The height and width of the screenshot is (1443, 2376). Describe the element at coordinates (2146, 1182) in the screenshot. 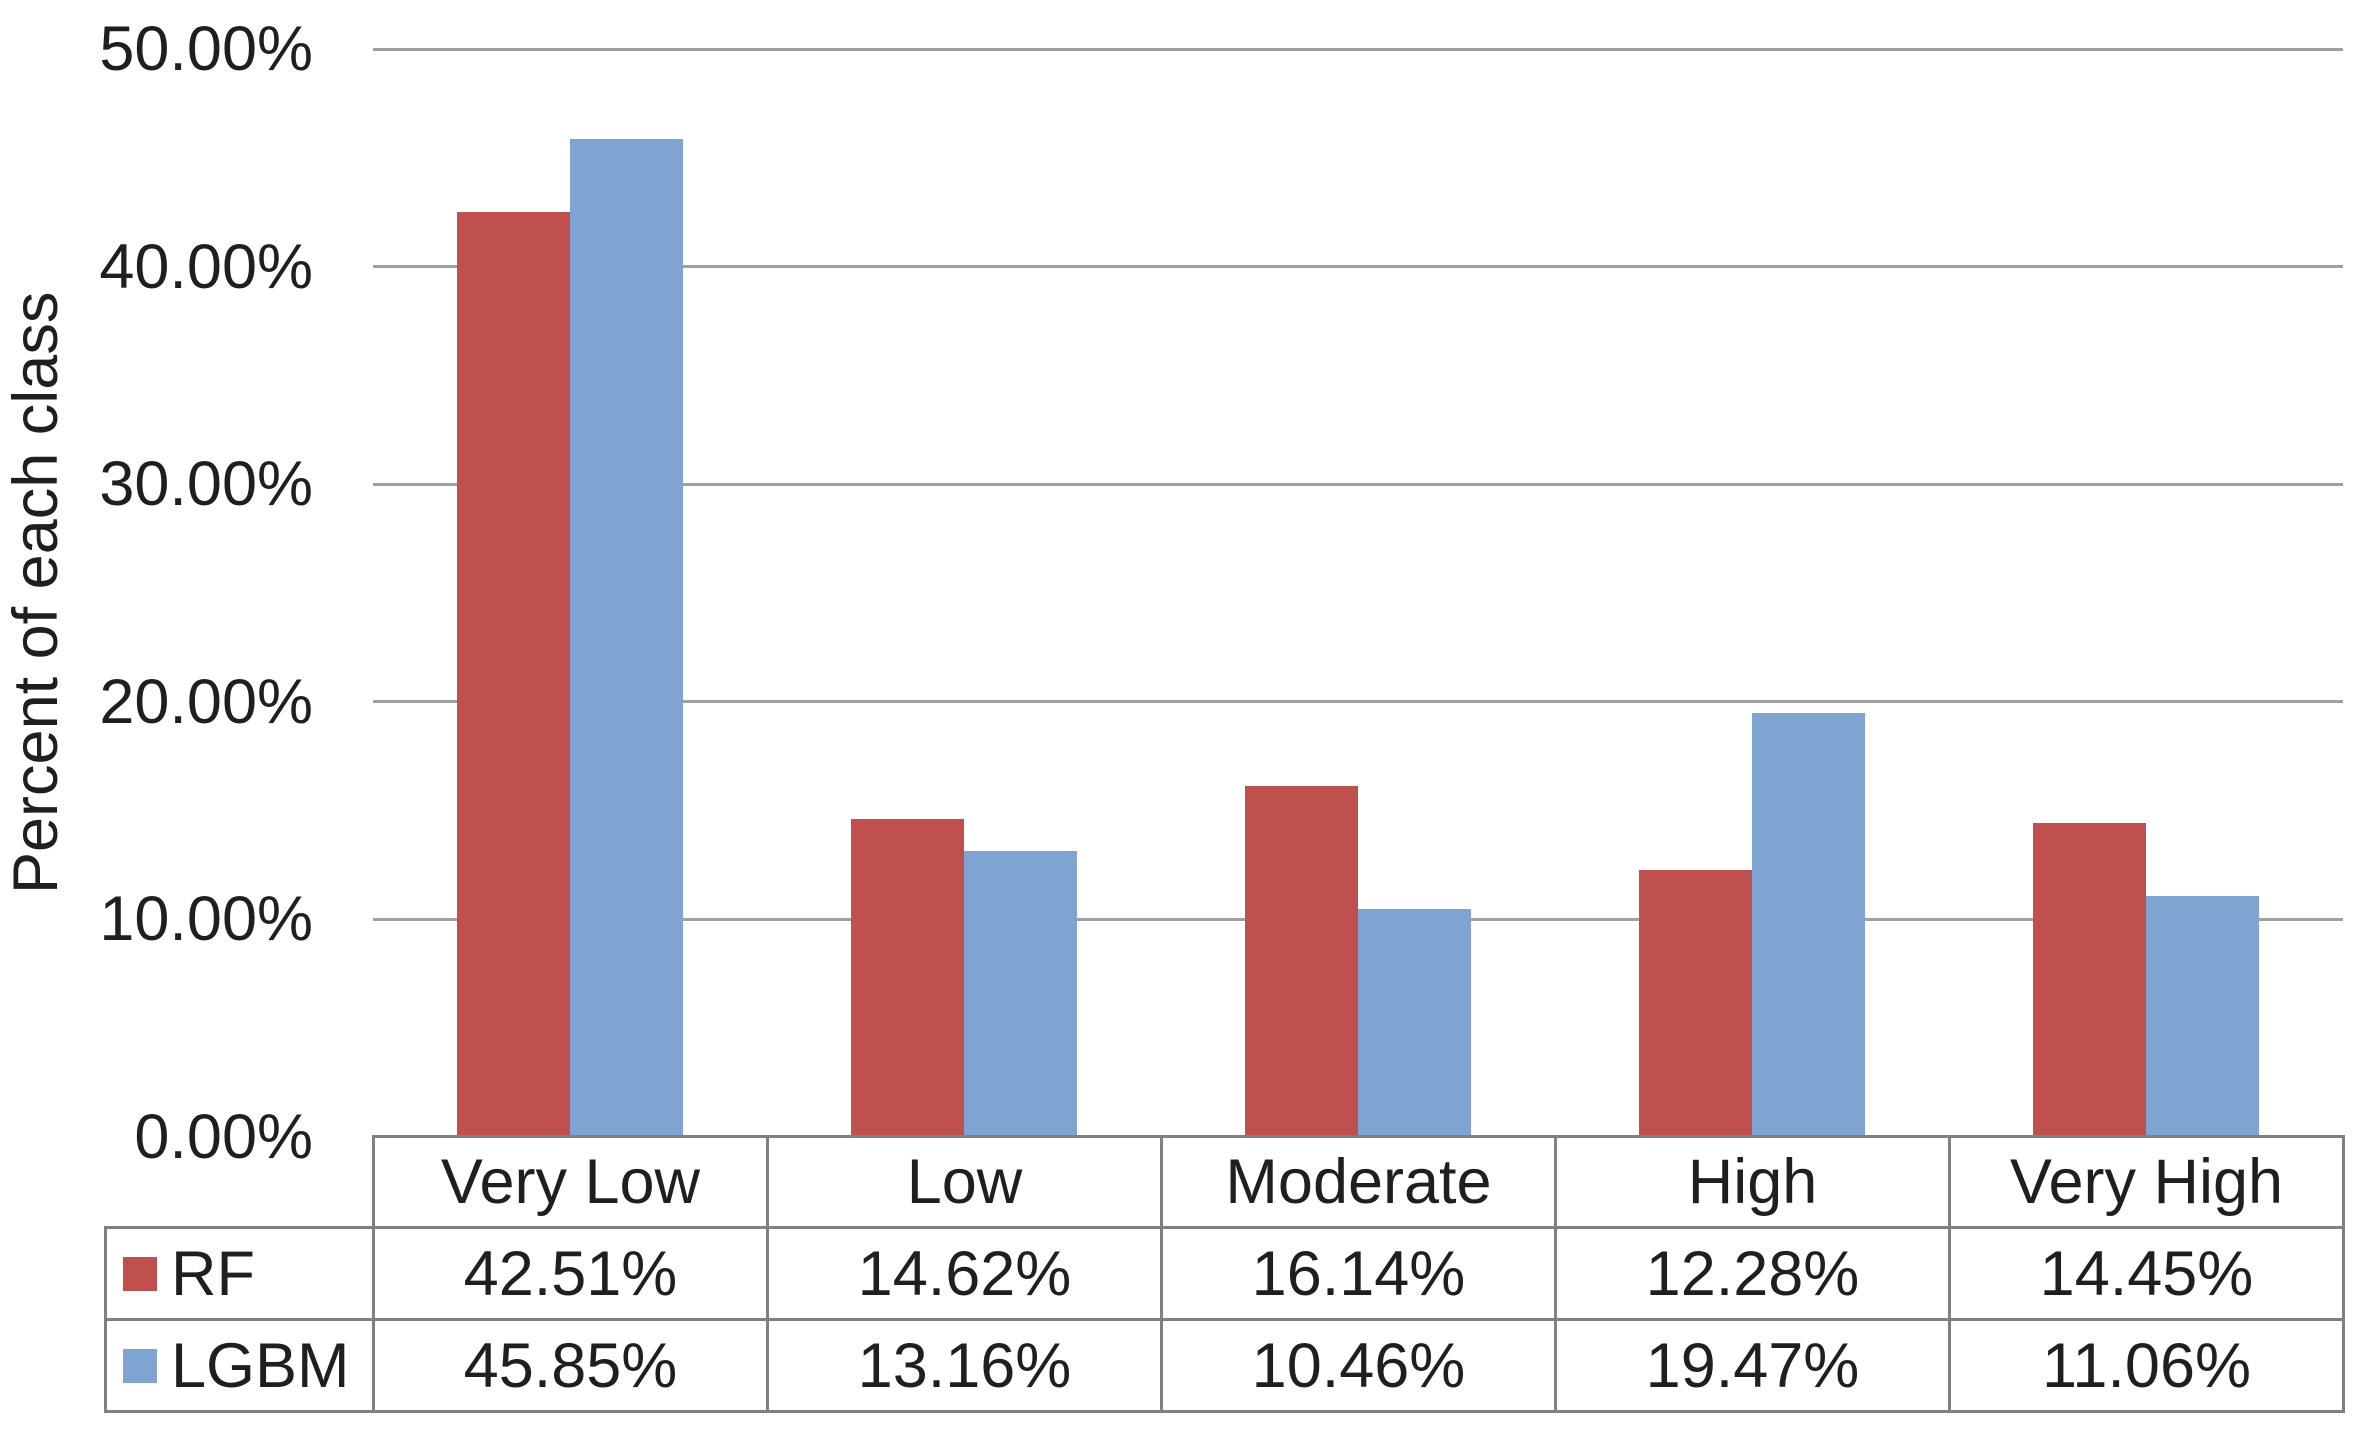

I see `category-header-very-high: Very High` at that location.